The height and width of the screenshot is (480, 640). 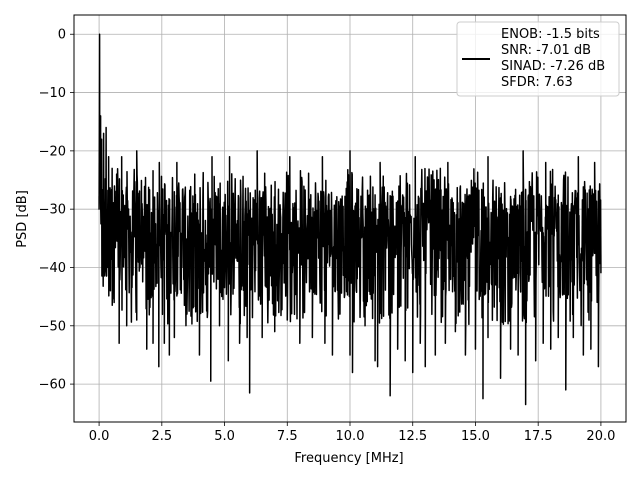 I want to click on x-tick-label: 15.0, so click(x=475, y=436).